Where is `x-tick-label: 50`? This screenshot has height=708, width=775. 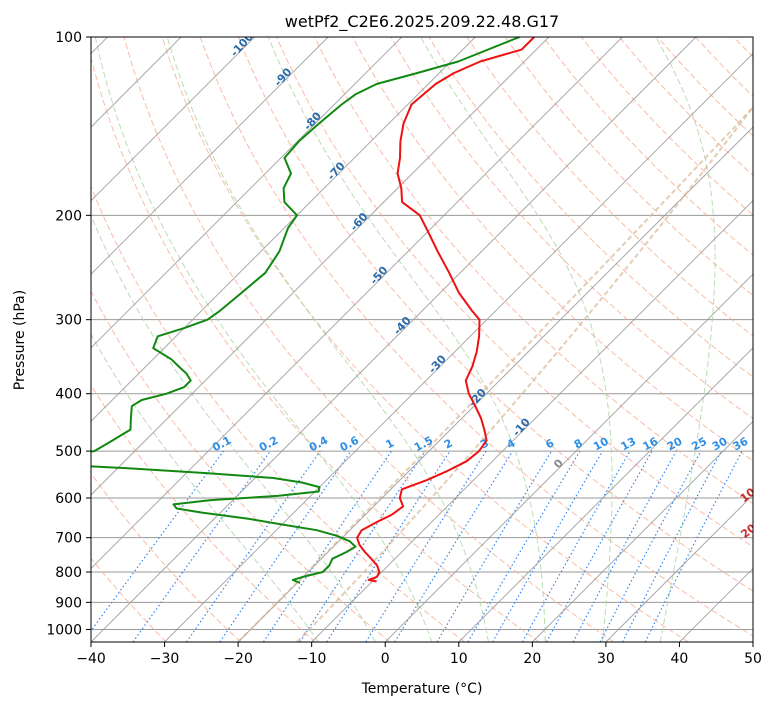
x-tick-label: 50 is located at coordinates (753, 659).